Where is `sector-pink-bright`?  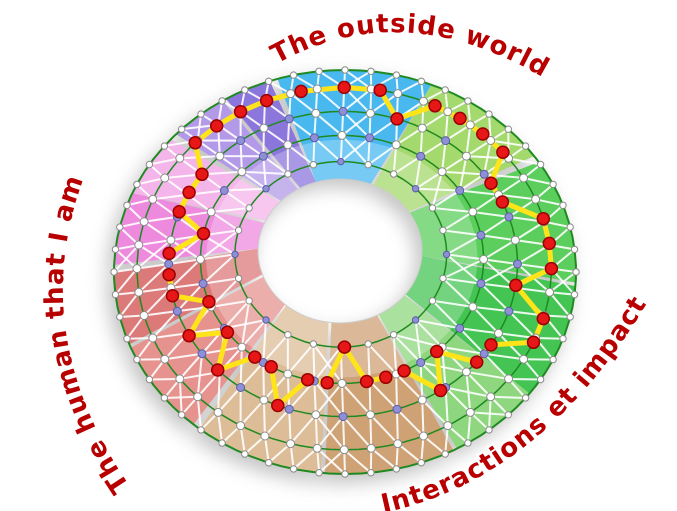
sector-pink-bright is located at coordinates (189, 229).